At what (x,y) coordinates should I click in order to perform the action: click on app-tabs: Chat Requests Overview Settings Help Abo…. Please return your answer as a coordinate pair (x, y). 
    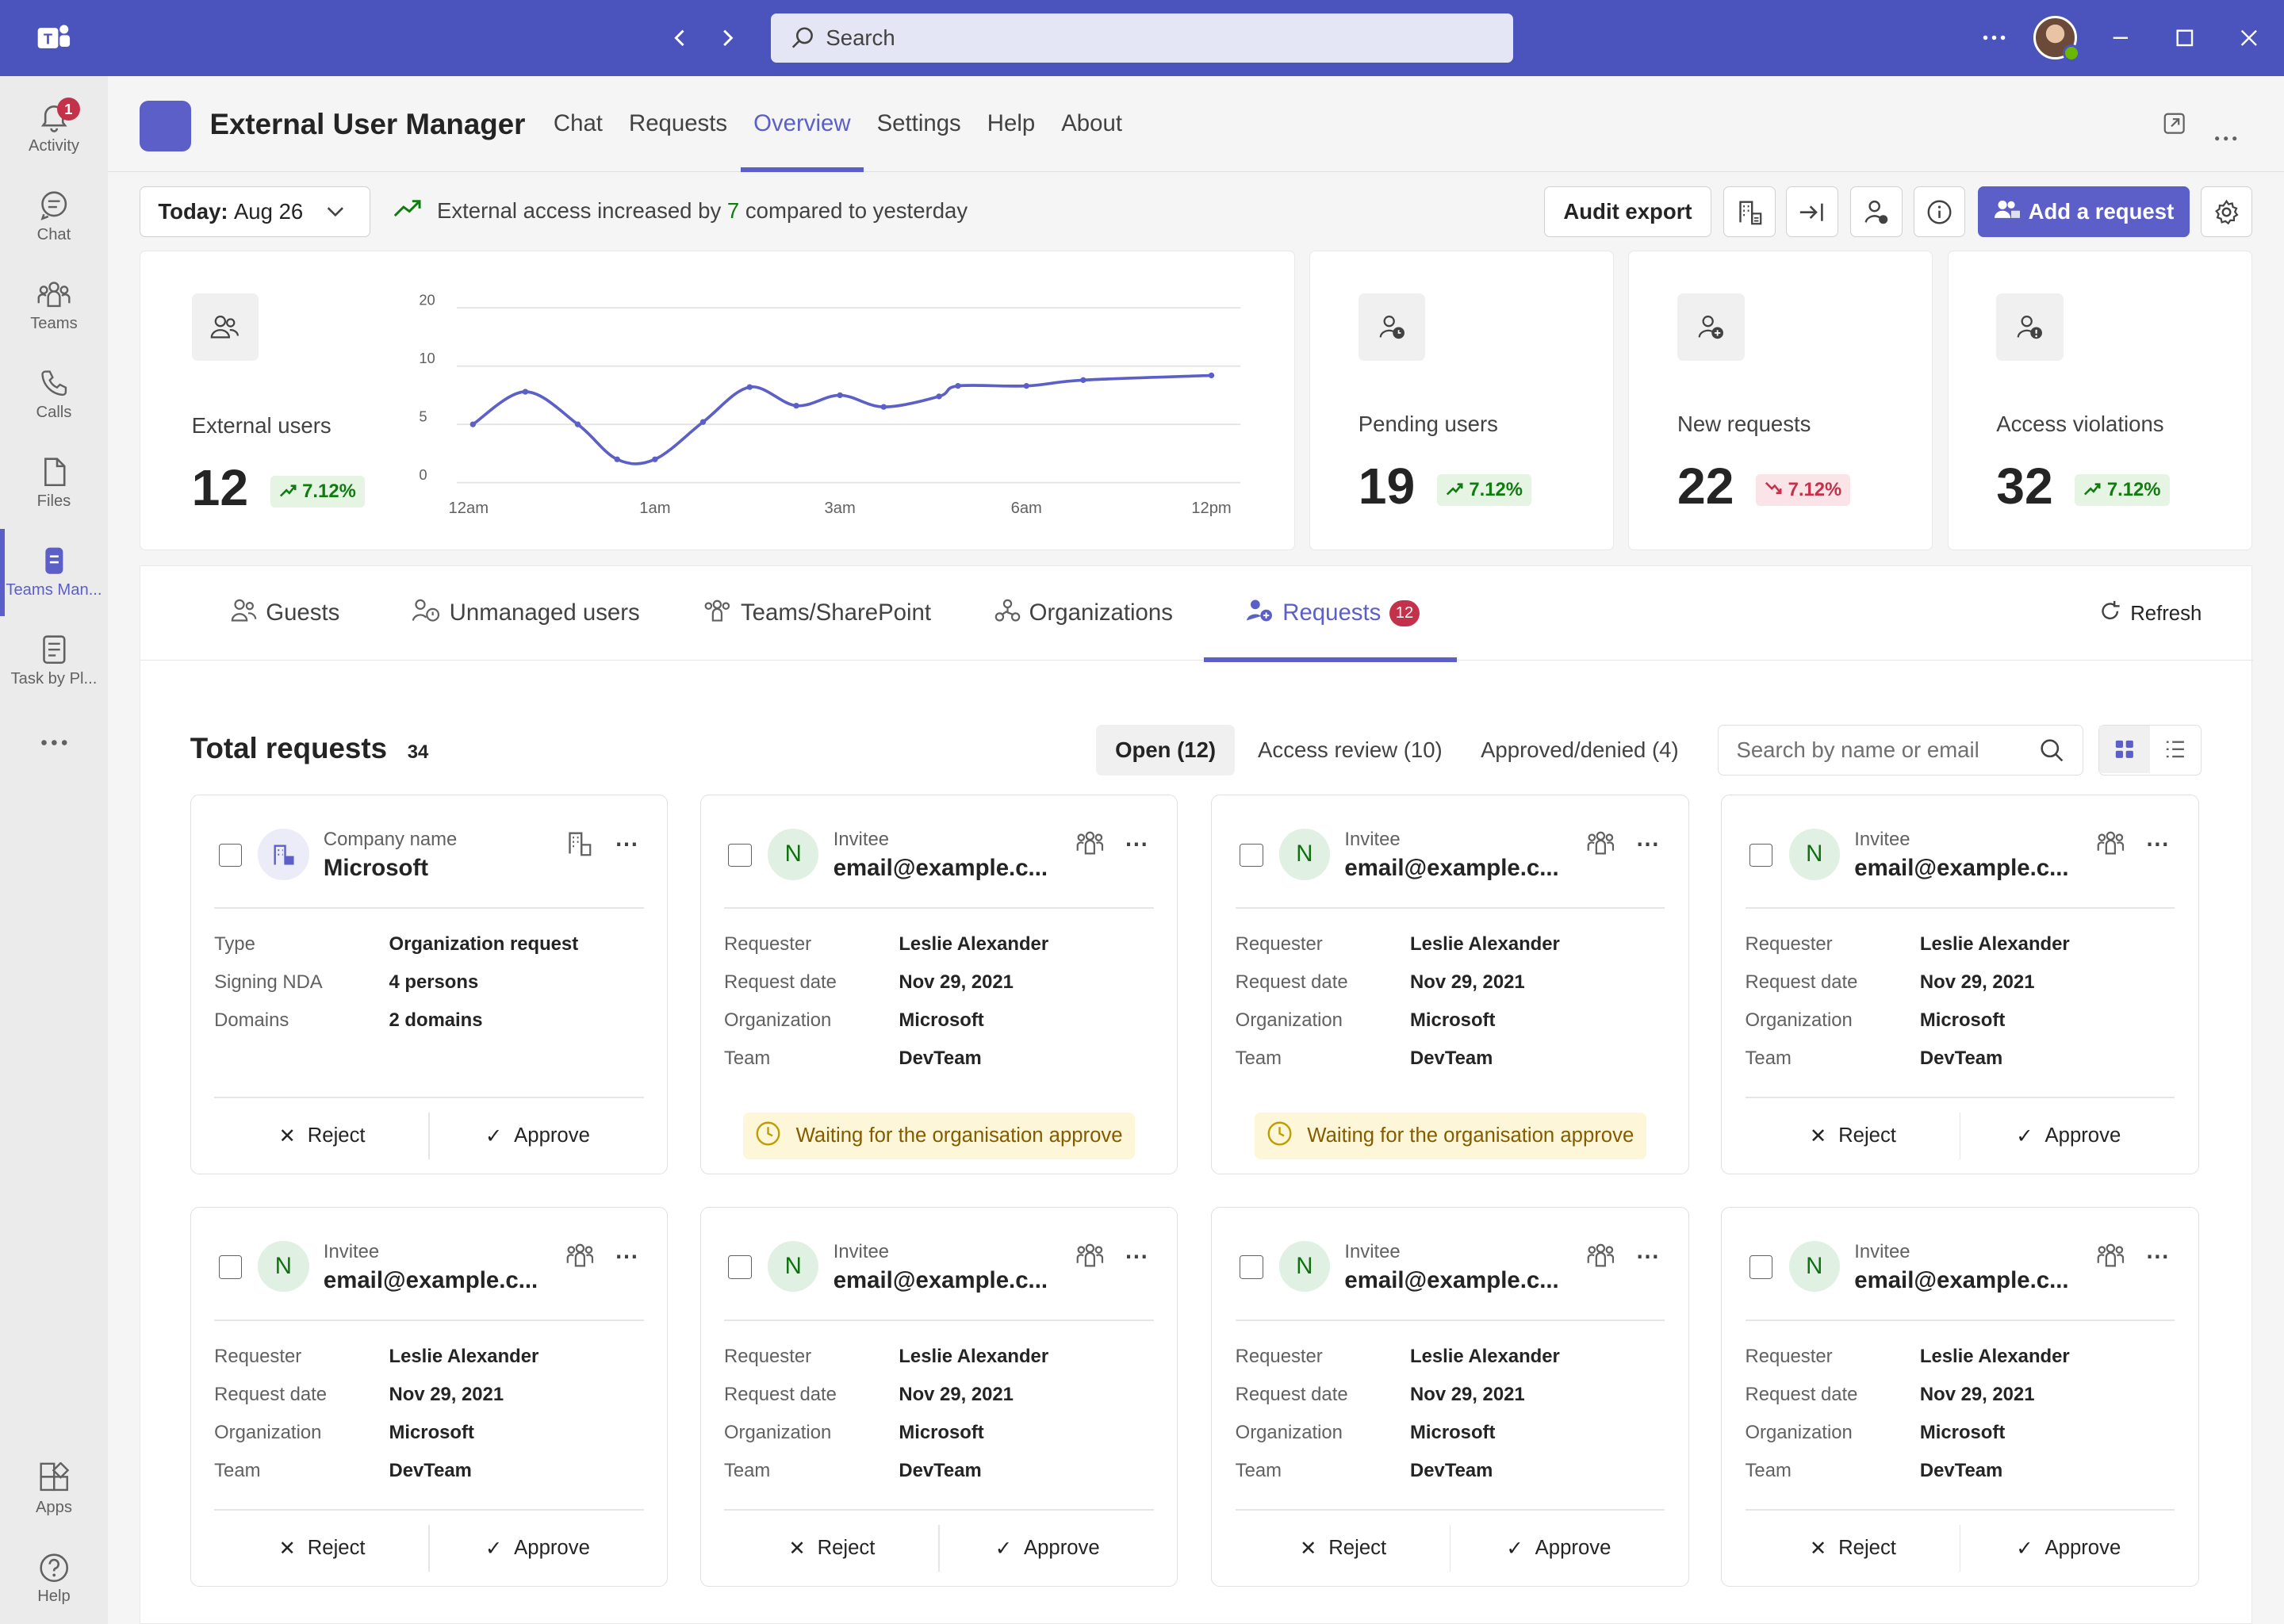
    Looking at the image, I should click on (837, 124).